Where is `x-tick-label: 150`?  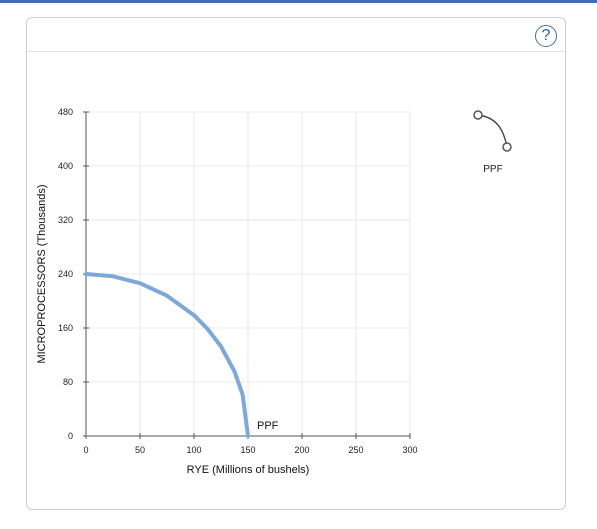 x-tick-label: 150 is located at coordinates (247, 450).